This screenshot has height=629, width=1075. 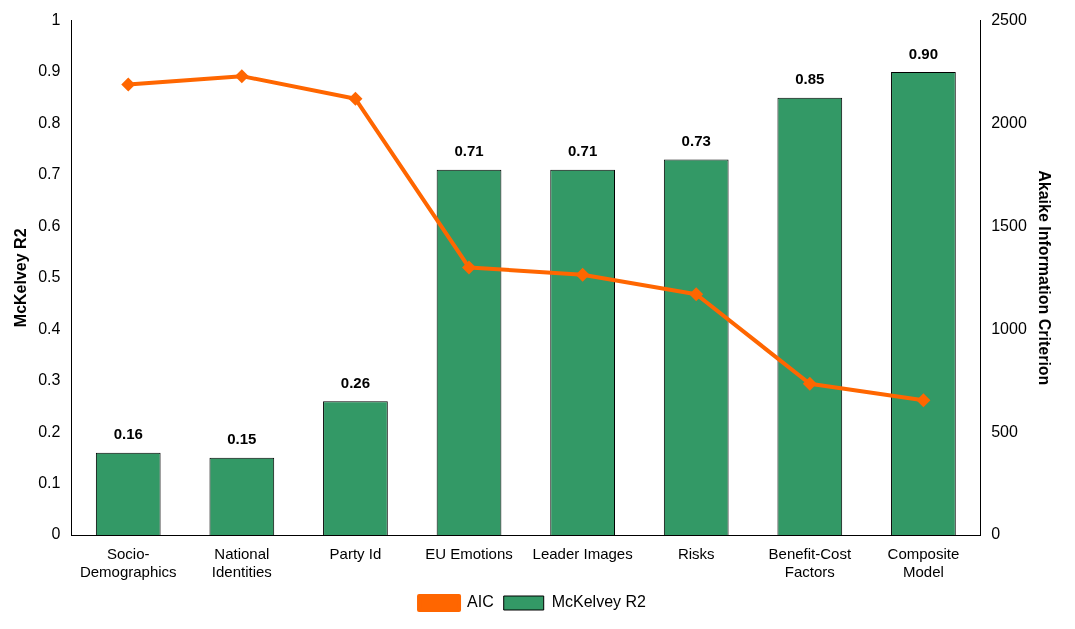 What do you see at coordinates (355, 554) in the screenshot?
I see `x-tick-label: Party Id` at bounding box center [355, 554].